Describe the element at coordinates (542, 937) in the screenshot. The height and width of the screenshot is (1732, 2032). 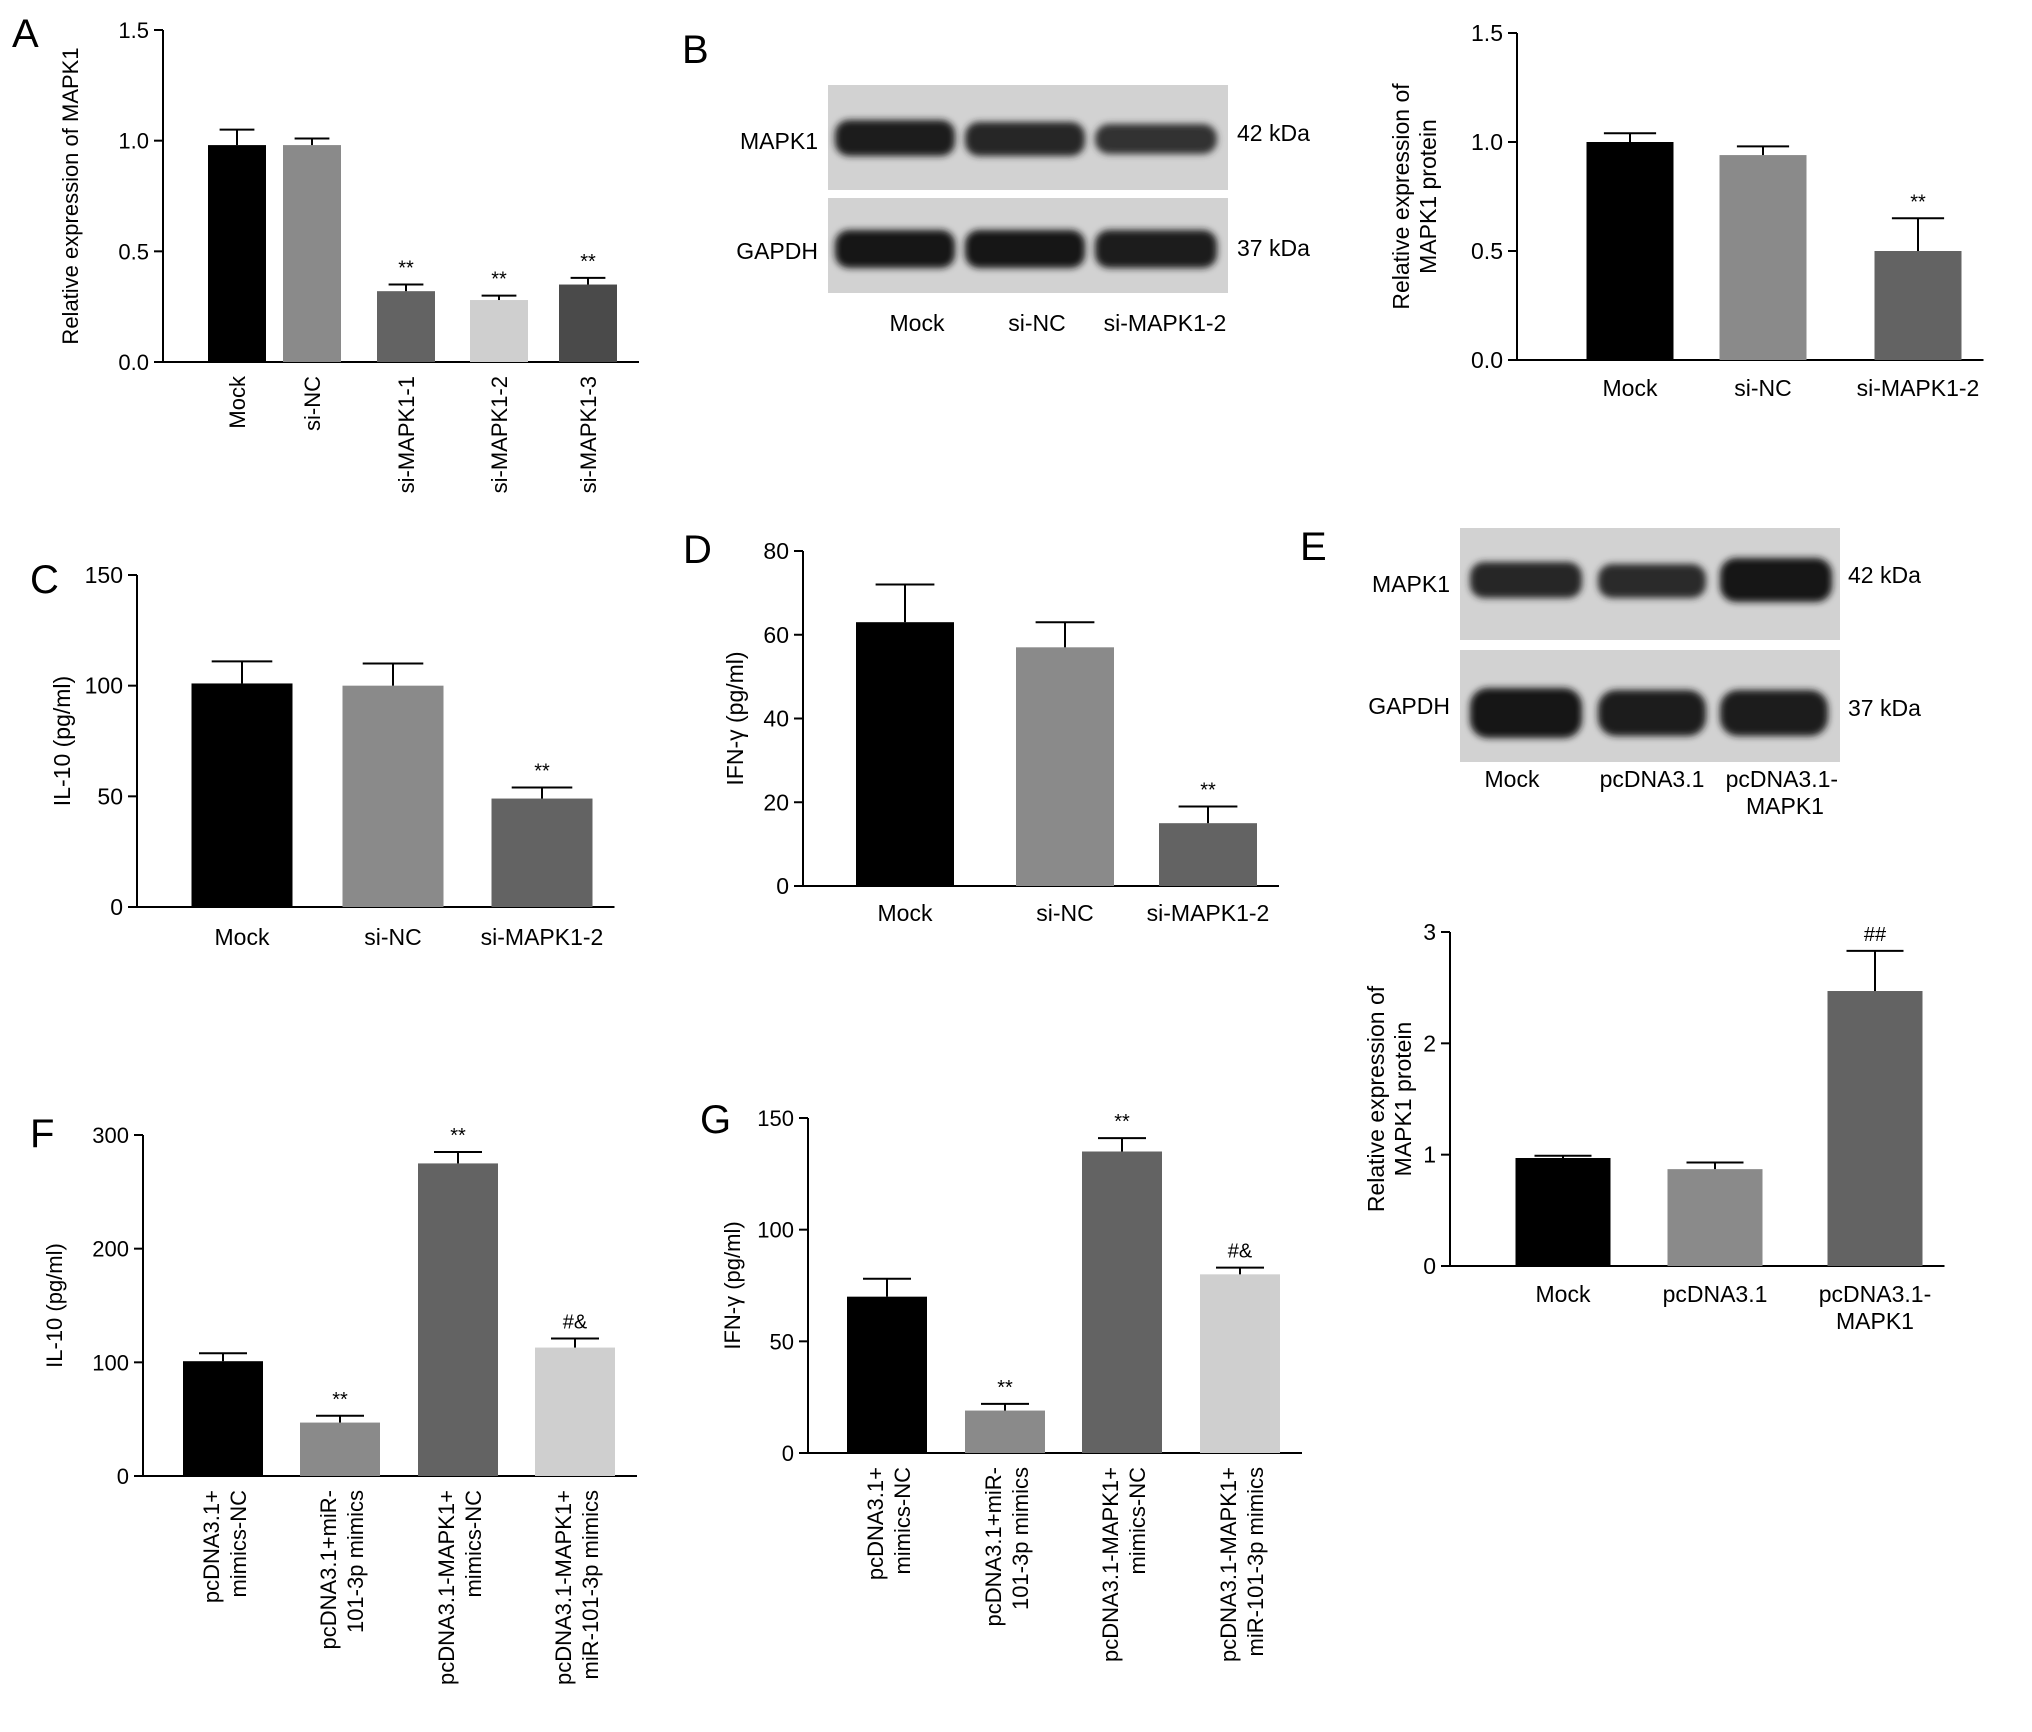
I see `chart-c-category-label-2-line-1: si-MAPK1-2` at that location.